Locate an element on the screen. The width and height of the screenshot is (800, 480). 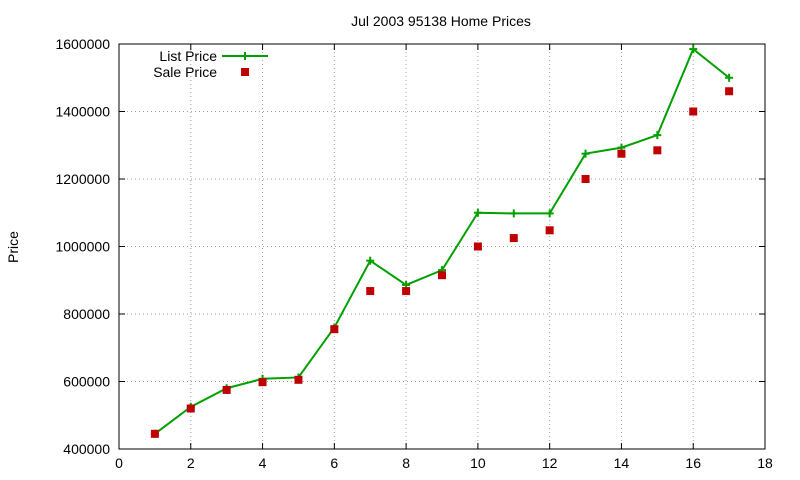
y-axis-label: Price is located at coordinates (13, 247).